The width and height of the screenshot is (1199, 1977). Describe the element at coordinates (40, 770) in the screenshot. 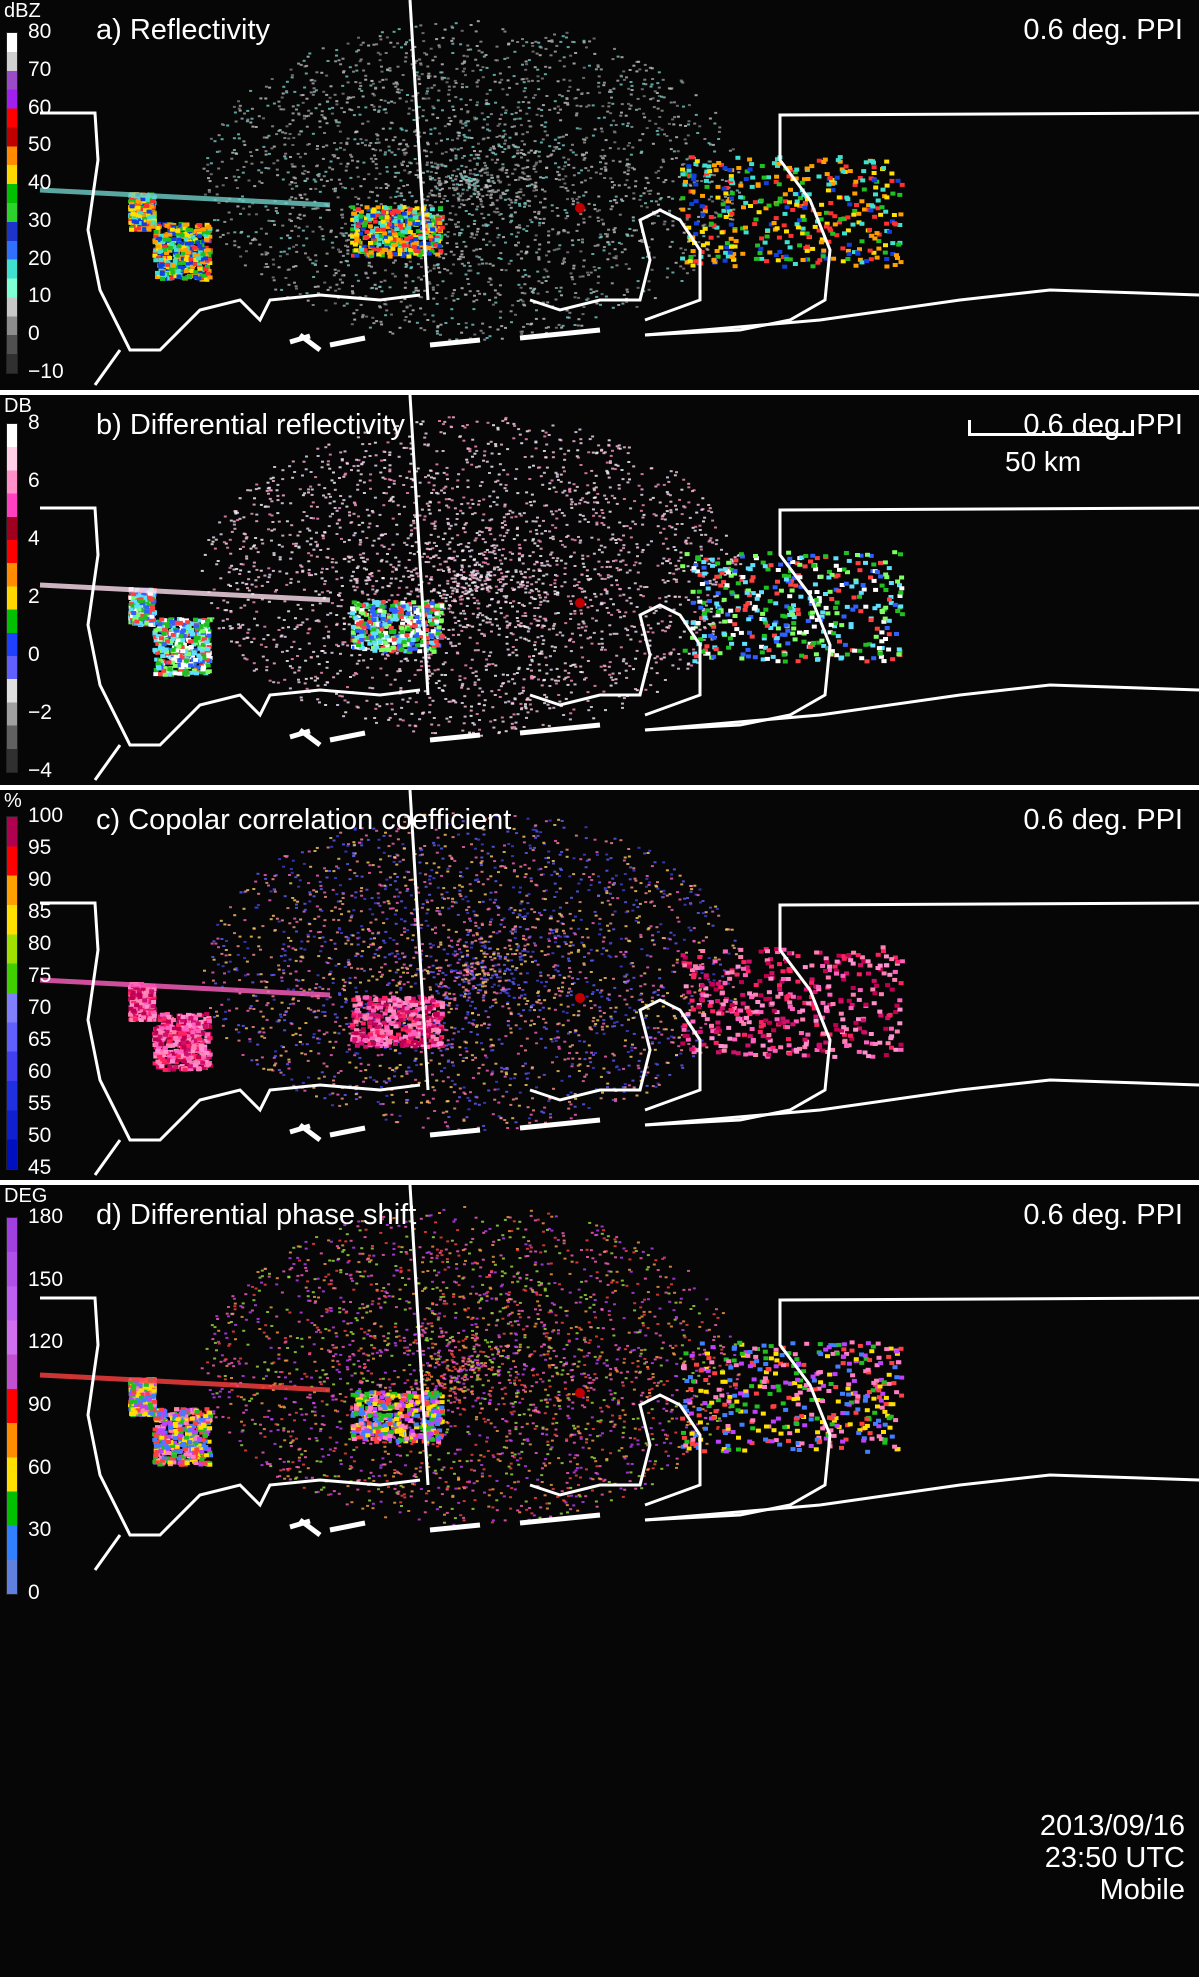

I see `colorbar-tick-label: −4` at that location.